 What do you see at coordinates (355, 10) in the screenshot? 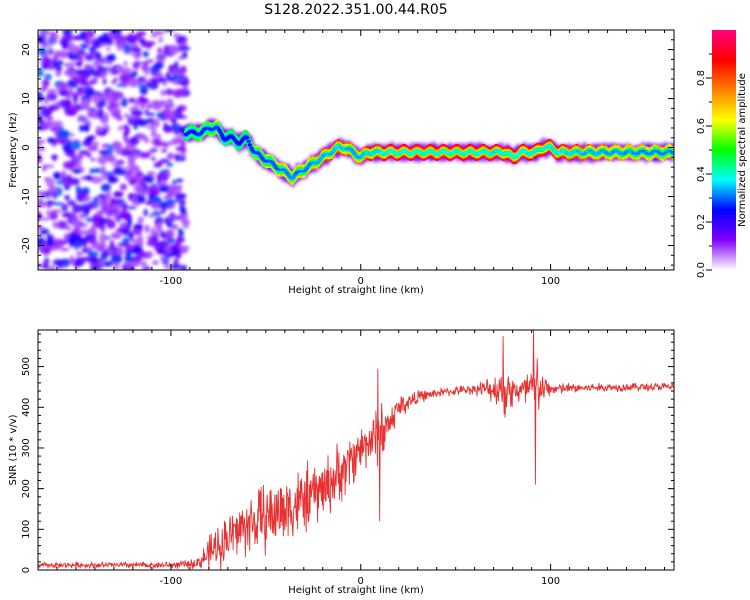
I see `chart-title: S128.2022.351.00.44.R05` at bounding box center [355, 10].